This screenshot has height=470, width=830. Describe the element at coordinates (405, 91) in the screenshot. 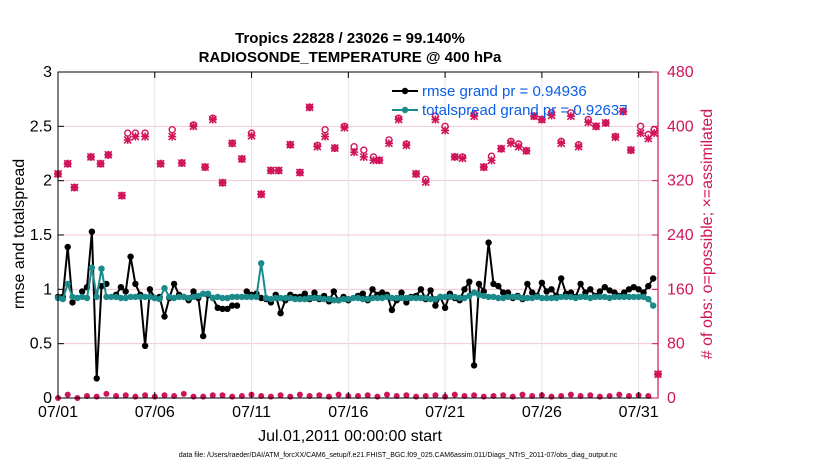

I see `legend-marker-rmse` at that location.